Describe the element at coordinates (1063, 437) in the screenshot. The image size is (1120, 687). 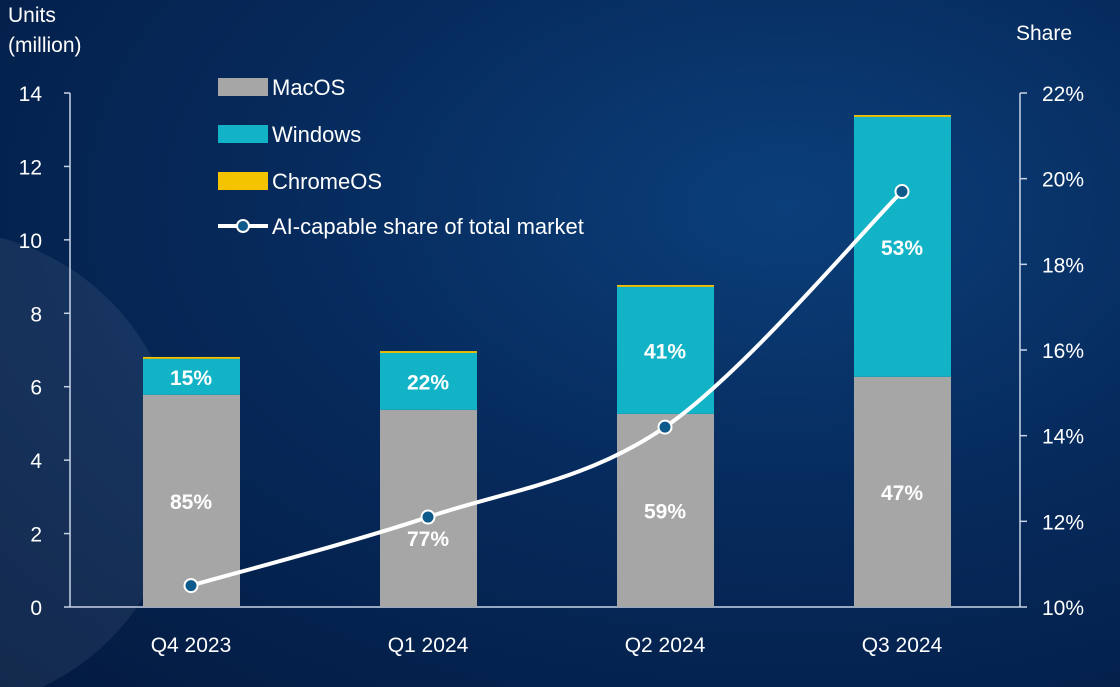
I see `y2-tick-label: 14%` at that location.